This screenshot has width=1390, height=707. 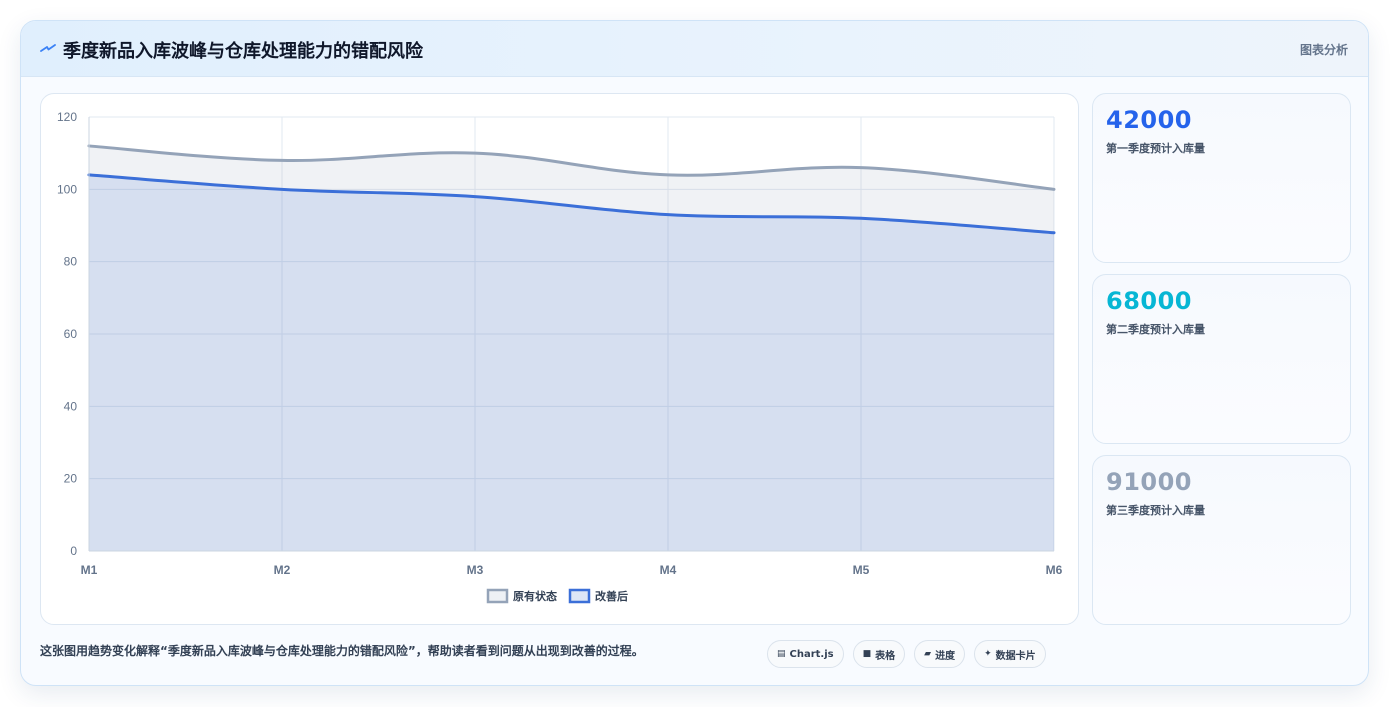 I want to click on x-tick-label: M3, so click(x=475, y=570).